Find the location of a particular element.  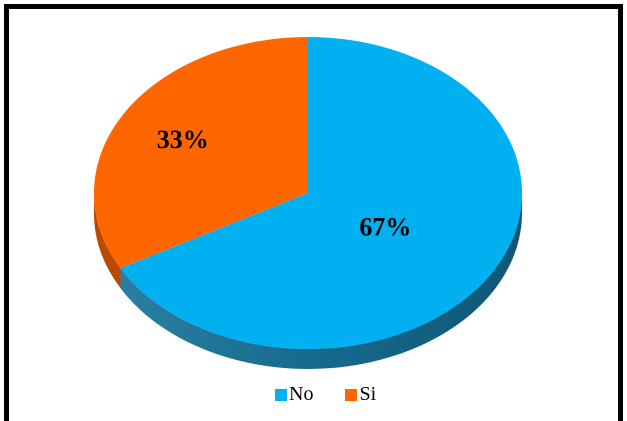

pie-side-si is located at coordinates (107, 241).